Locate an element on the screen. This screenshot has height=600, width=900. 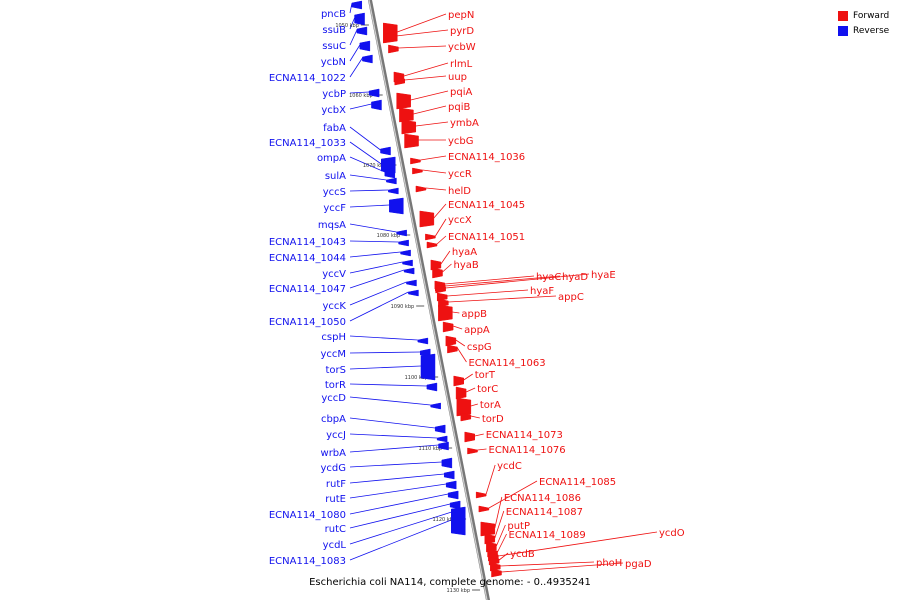
scale-tick-label: 1050 kbp is located at coordinates (347, 26).